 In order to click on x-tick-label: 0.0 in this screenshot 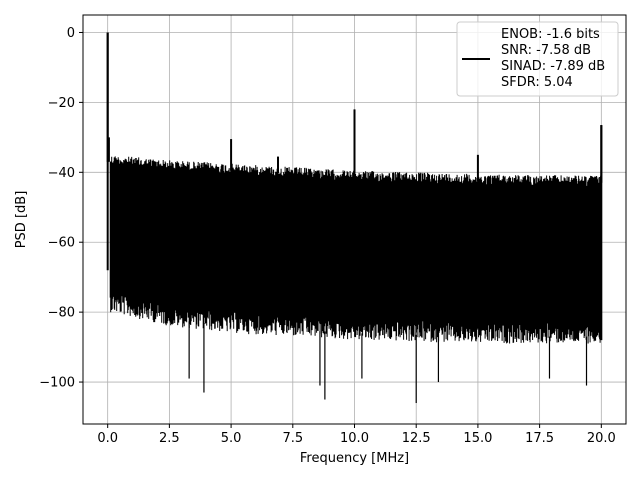, I will do `click(107, 438)`.